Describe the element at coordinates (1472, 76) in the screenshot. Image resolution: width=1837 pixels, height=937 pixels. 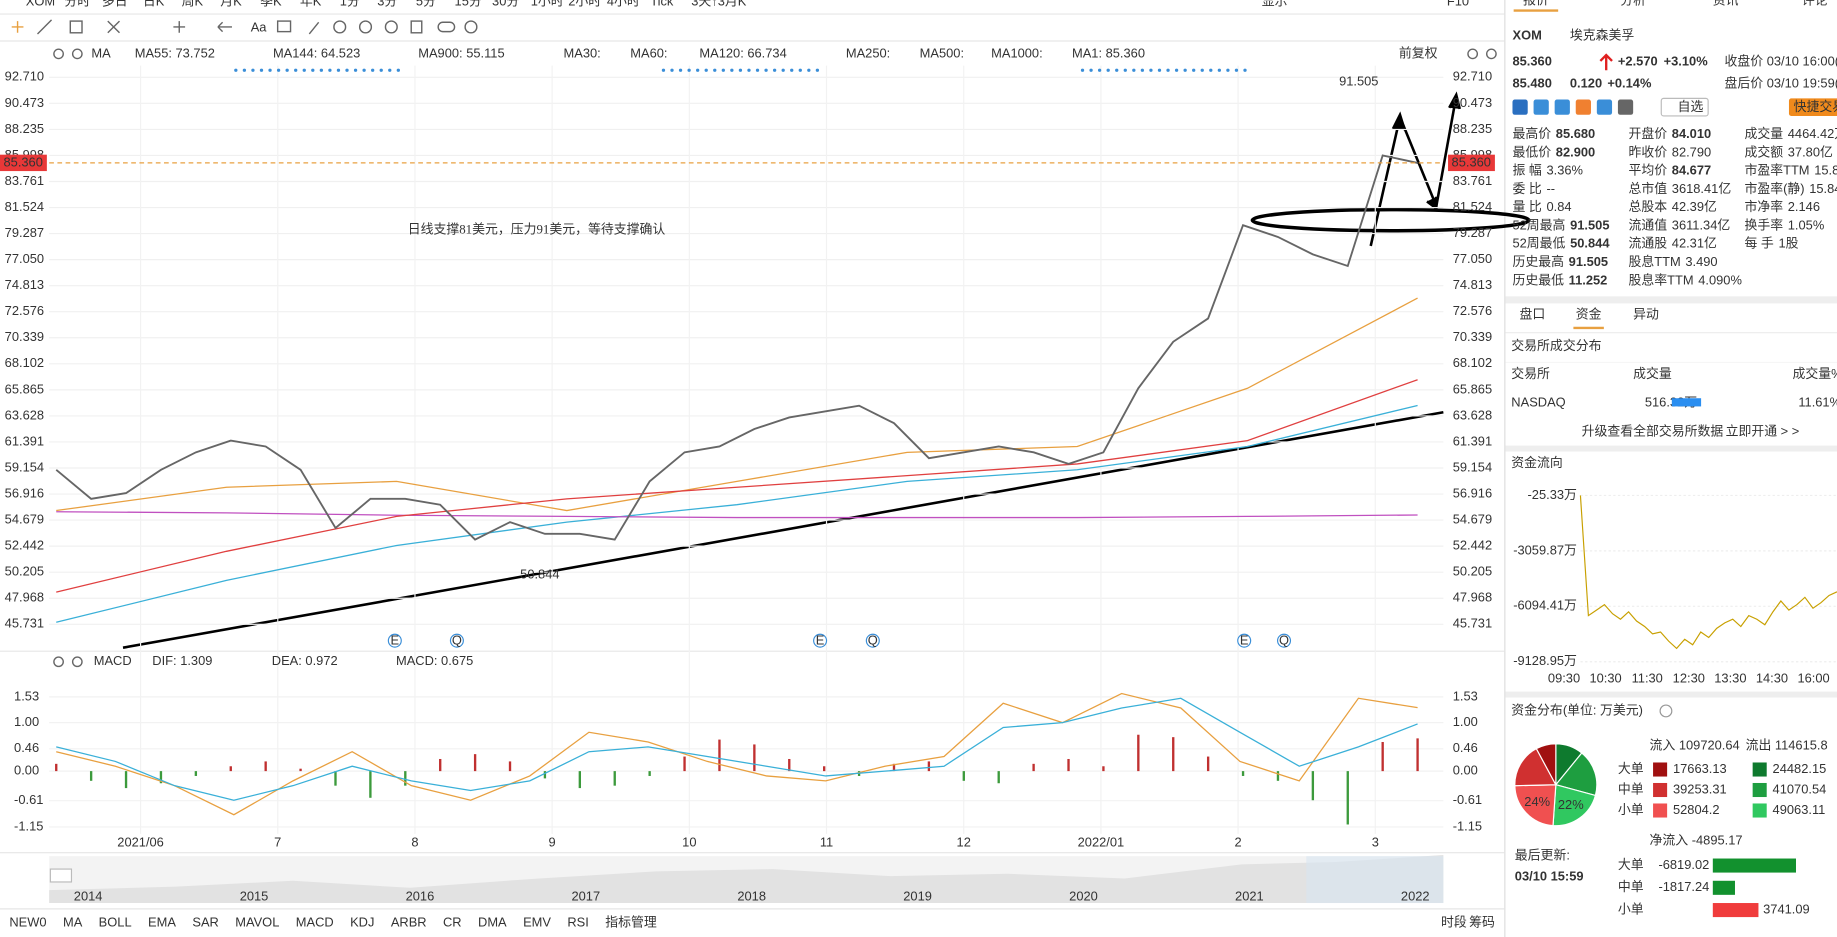
I see `y-tick-label: 92.710` at that location.